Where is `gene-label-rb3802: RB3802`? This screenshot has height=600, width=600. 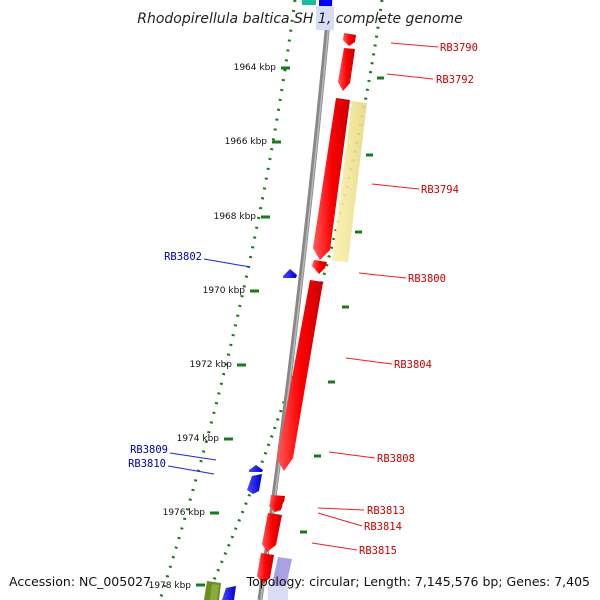
gene-label-rb3802: RB3802 is located at coordinates (183, 257).